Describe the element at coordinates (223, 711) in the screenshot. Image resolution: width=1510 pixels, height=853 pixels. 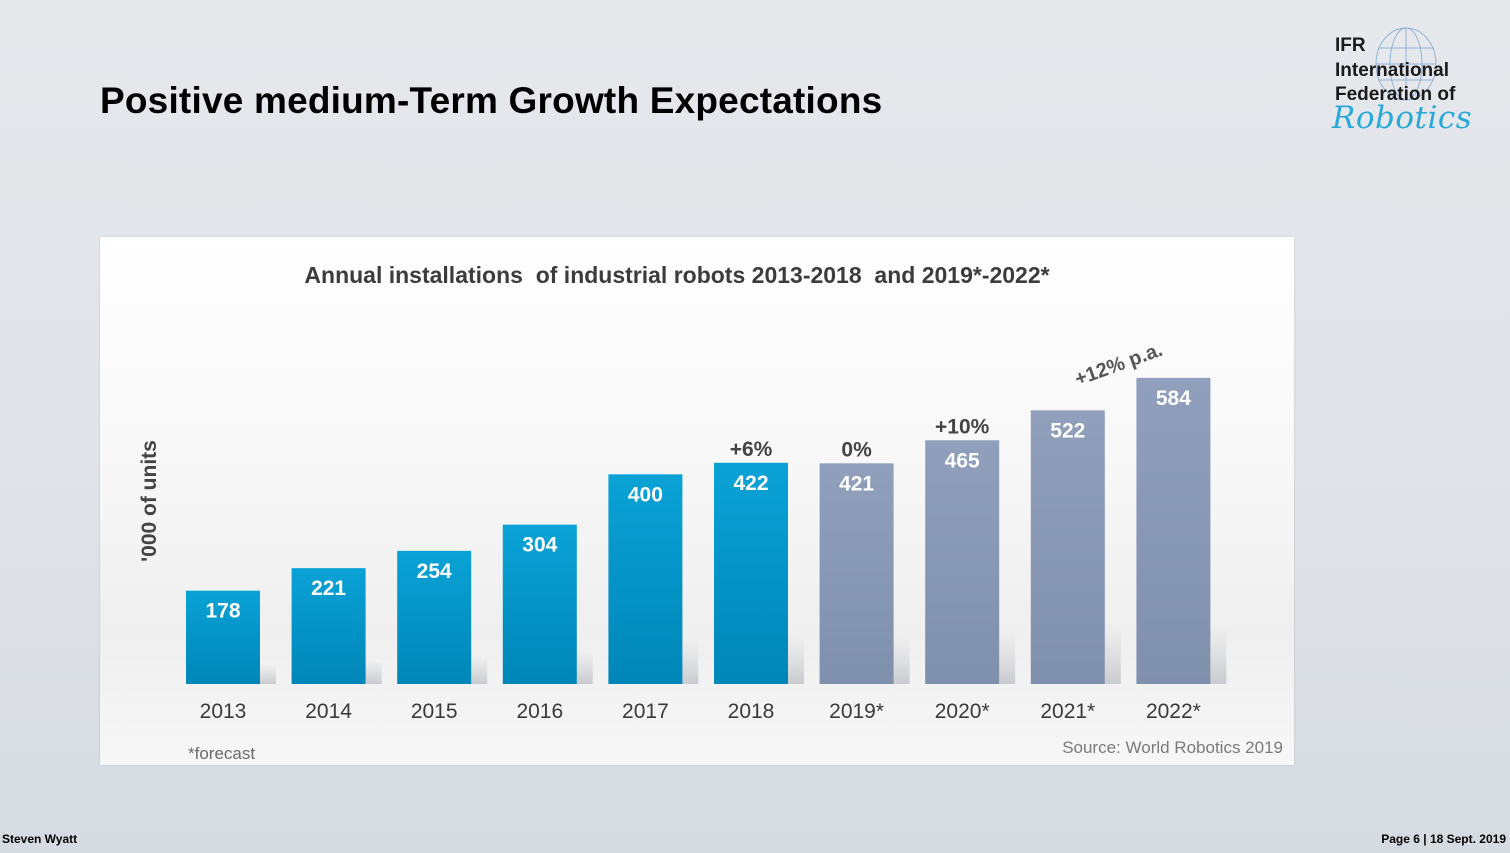
I see `x-tick-label: 2013` at that location.